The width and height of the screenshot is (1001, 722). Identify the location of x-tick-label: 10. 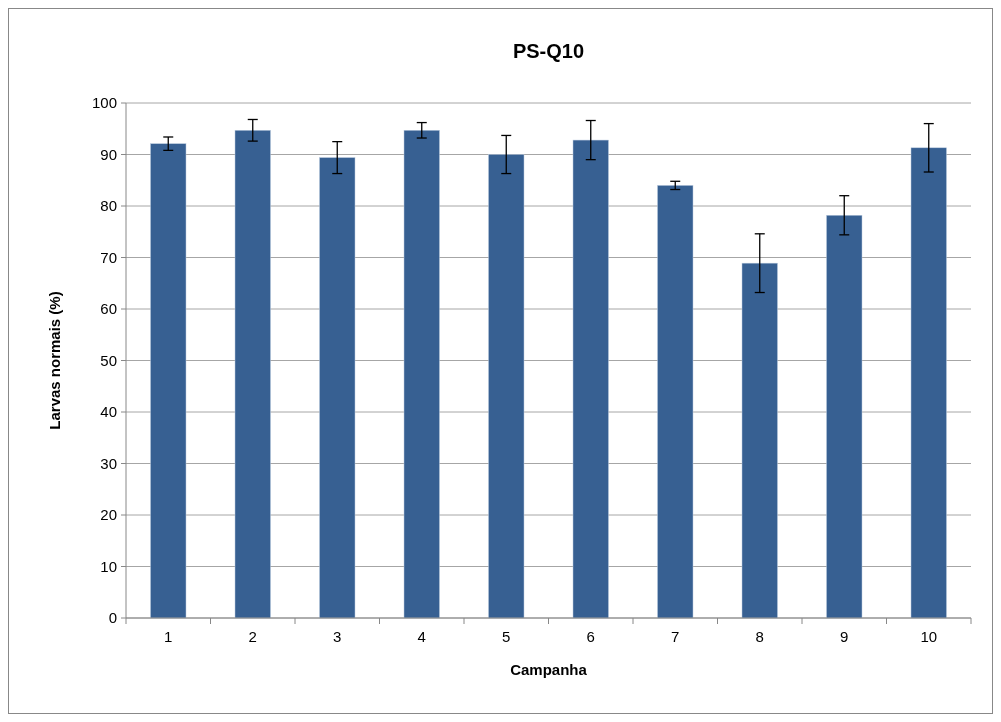
(929, 636).